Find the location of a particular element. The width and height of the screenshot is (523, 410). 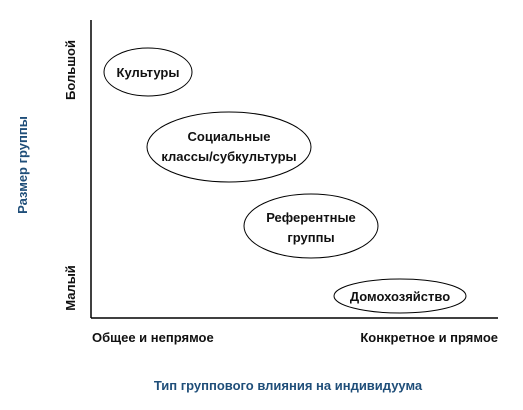

node-social-classes: Социальные классы/субкультуры is located at coordinates (229, 147).